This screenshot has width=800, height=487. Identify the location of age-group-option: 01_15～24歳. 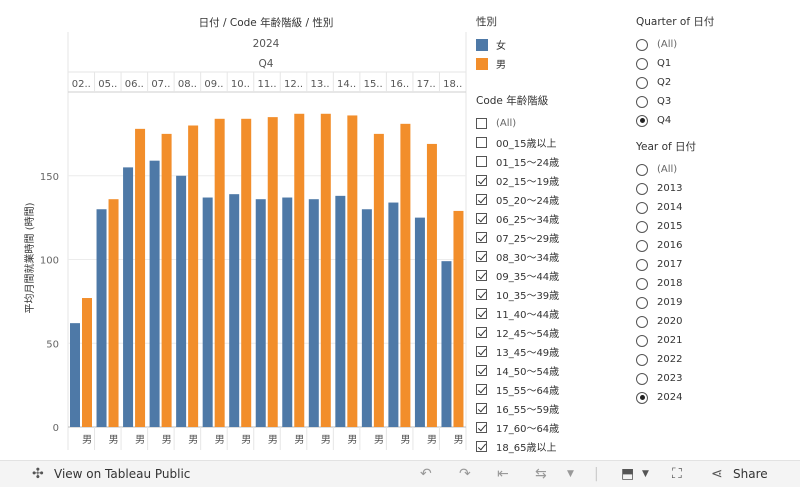
(517, 161).